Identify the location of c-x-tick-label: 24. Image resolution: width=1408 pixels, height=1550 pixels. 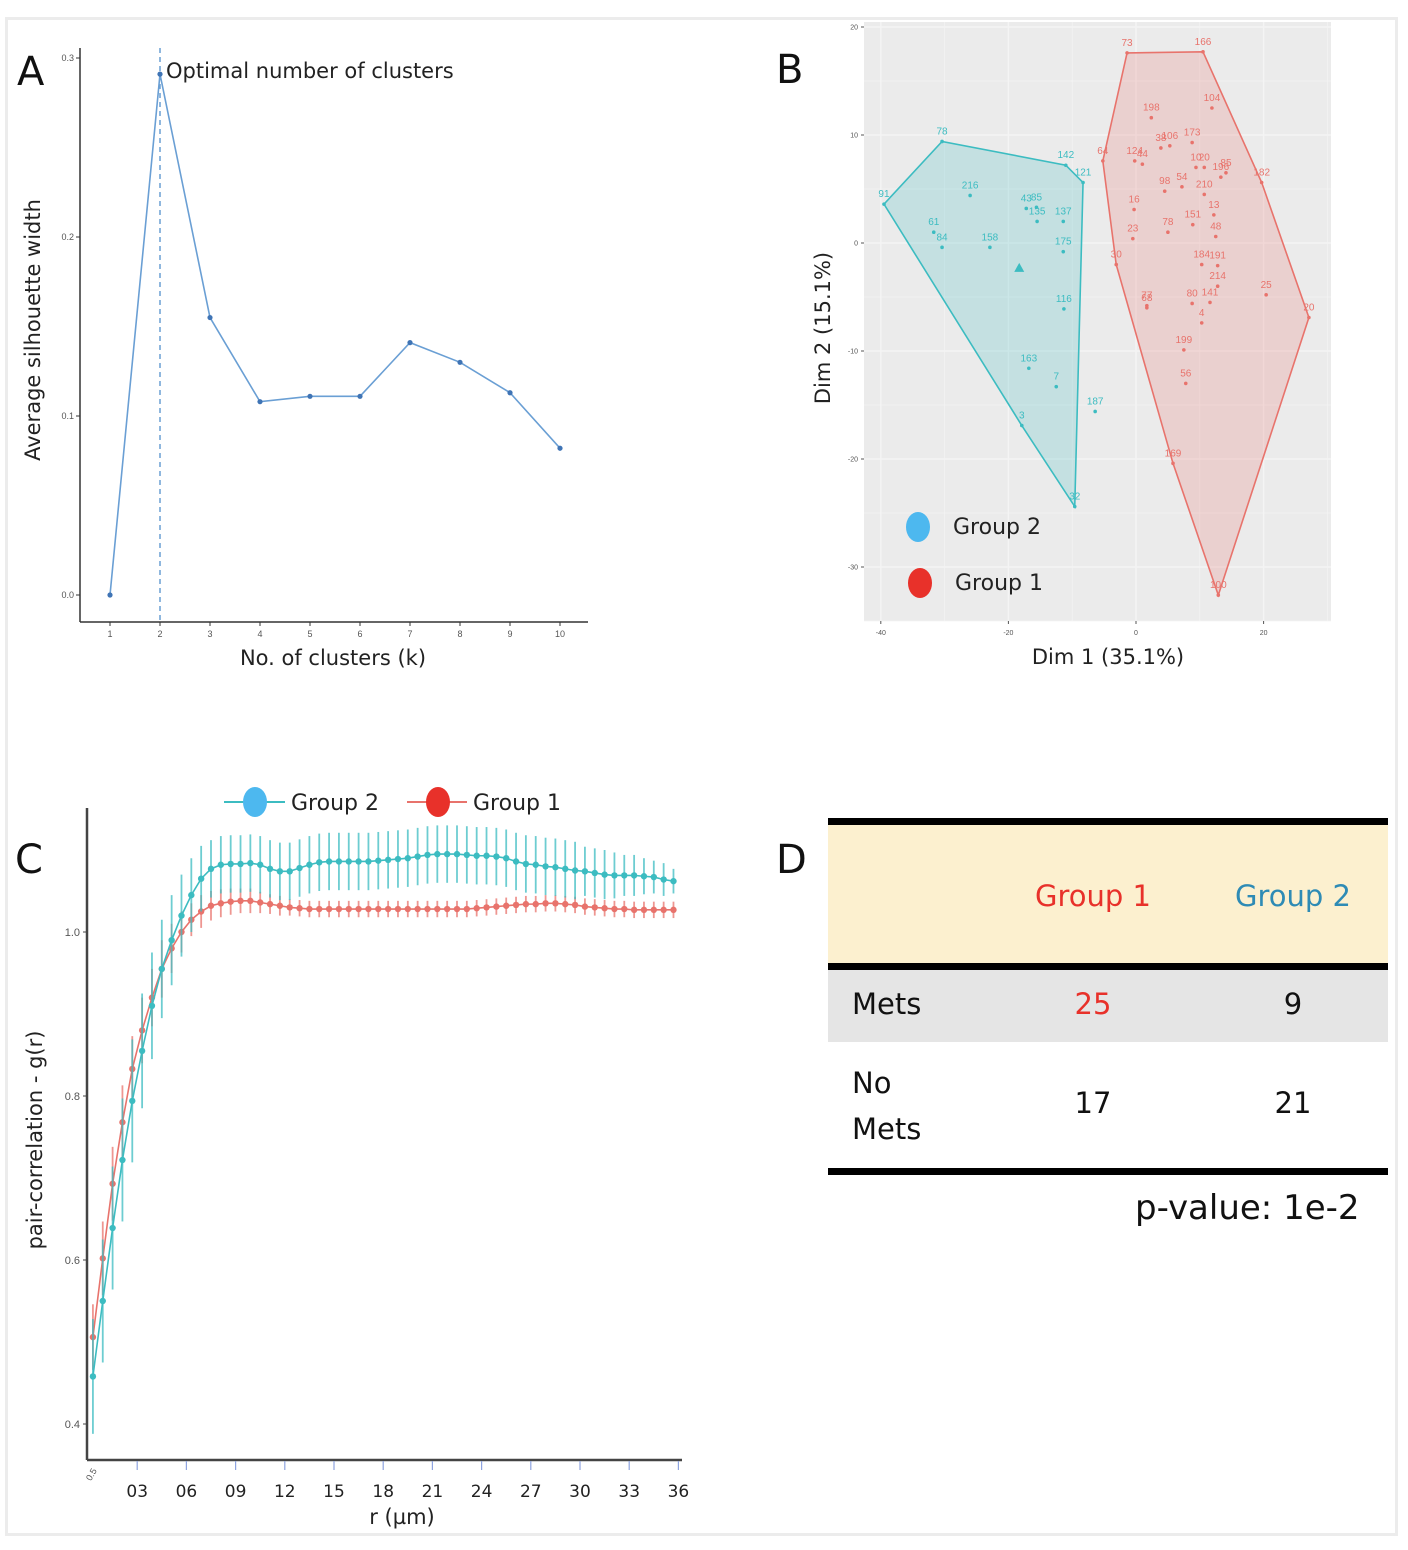
(482, 1492).